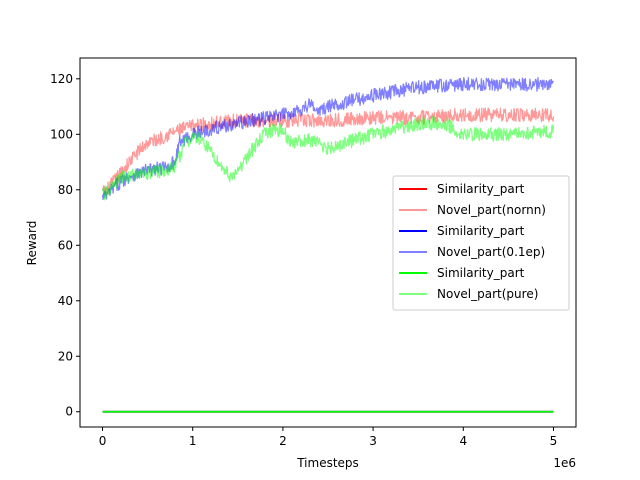 The width and height of the screenshot is (640, 480). Describe the element at coordinates (65, 190) in the screenshot. I see `y-tick-label: 80` at that location.